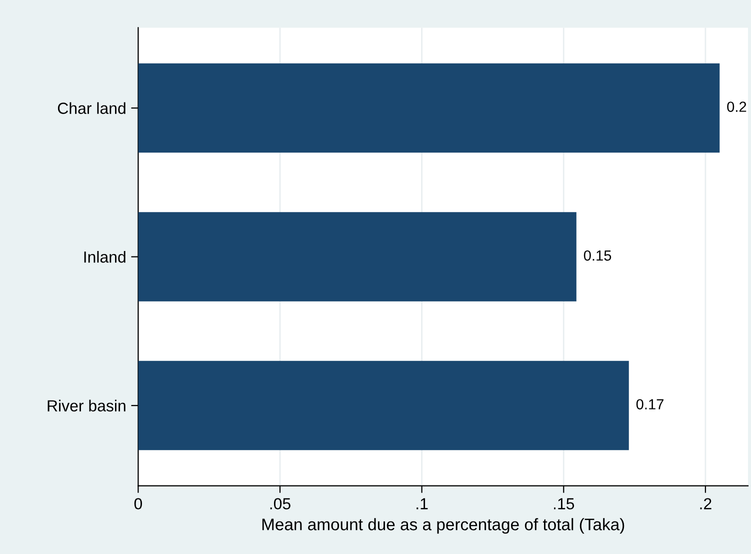  I want to click on x-tick-label: .05, so click(280, 504).